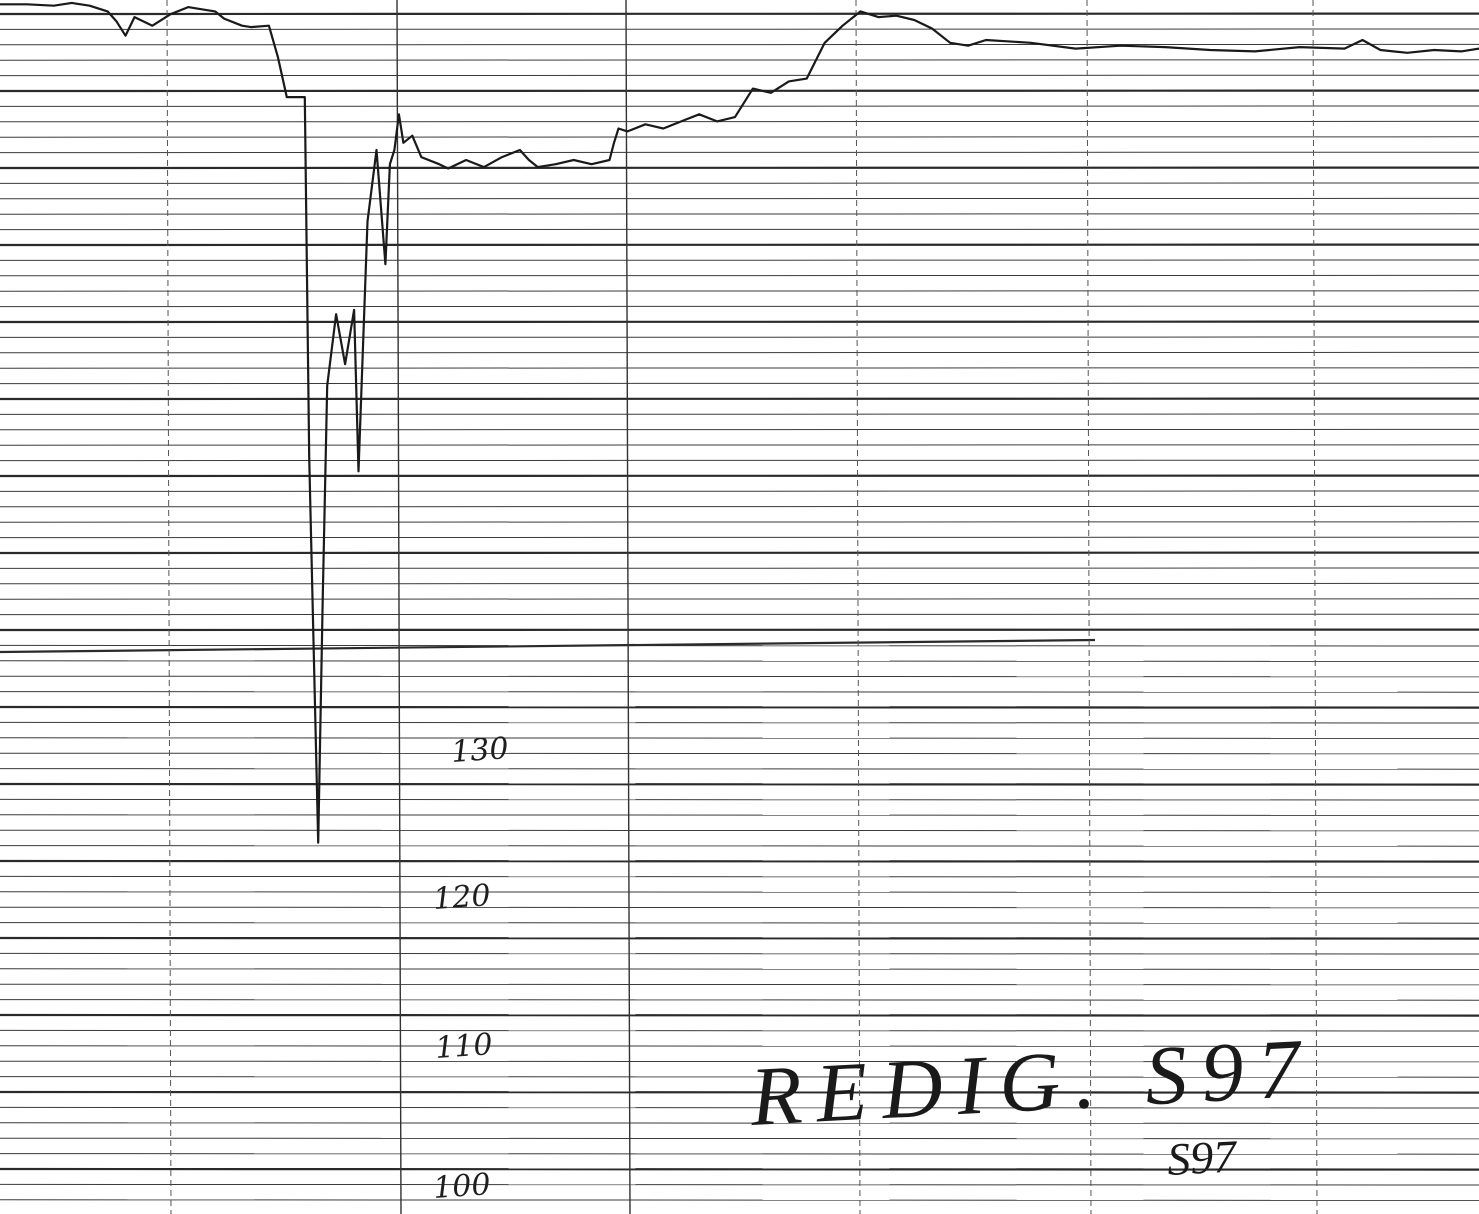  What do you see at coordinates (462, 897) in the screenshot?
I see `y-tick-label: 120` at bounding box center [462, 897].